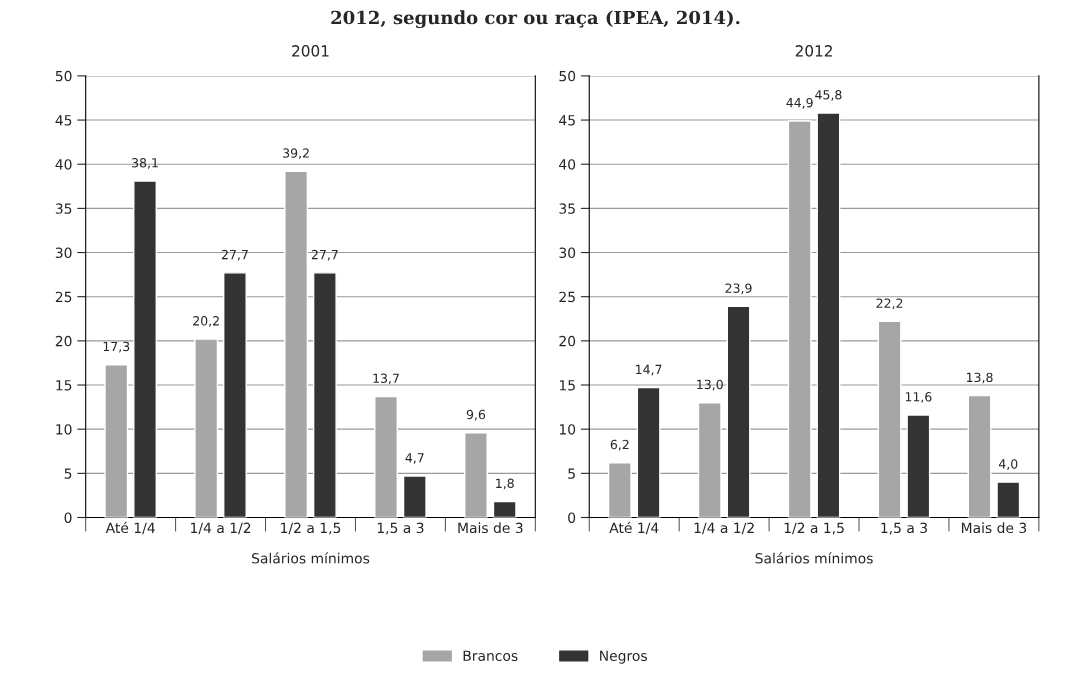 Image resolution: width=1071 pixels, height=690 pixels. What do you see at coordinates (535, 19) in the screenshot?
I see `text: 2012, segundo cor ou raça (IPEA, 2014).` at bounding box center [535, 19].